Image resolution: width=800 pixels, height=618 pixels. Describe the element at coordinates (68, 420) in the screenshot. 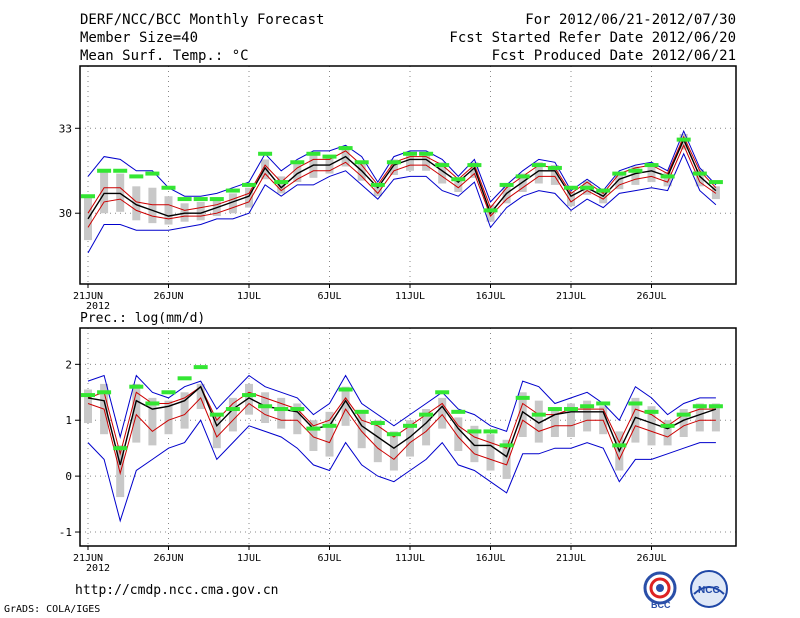

I see `y-tick-label: 1` at that location.